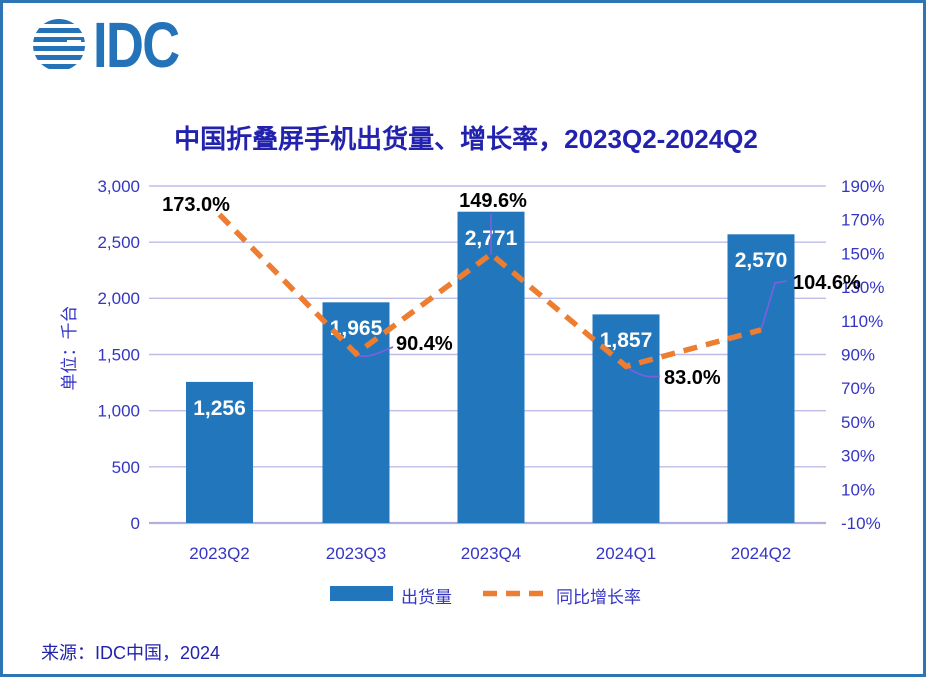 The image size is (926, 680). What do you see at coordinates (485, 596) in the screenshot?
I see `legend: 出货量 同比增长率` at bounding box center [485, 596].